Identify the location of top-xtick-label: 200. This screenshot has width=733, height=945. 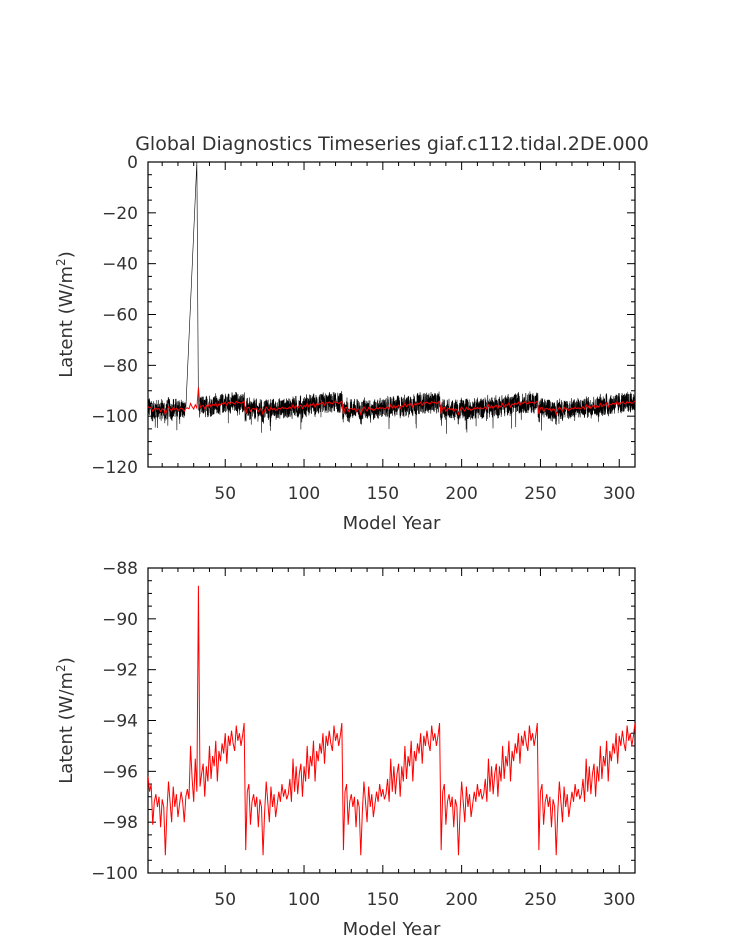
(461, 494).